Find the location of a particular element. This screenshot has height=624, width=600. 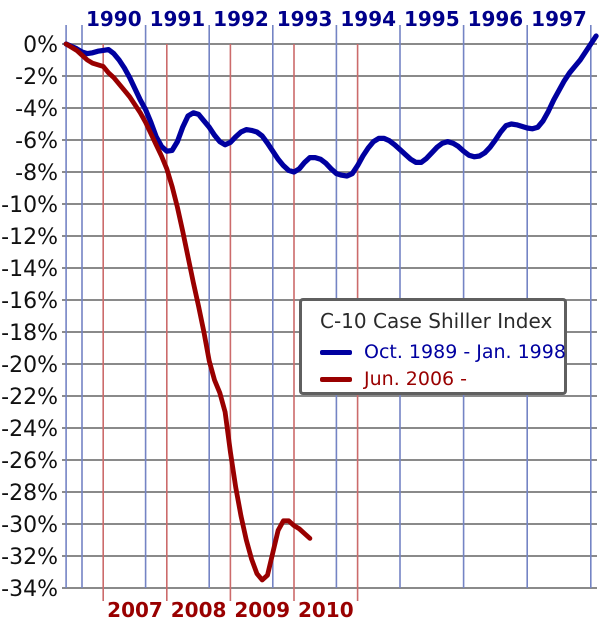

top-year-label: 1997 is located at coordinates (559, 19).